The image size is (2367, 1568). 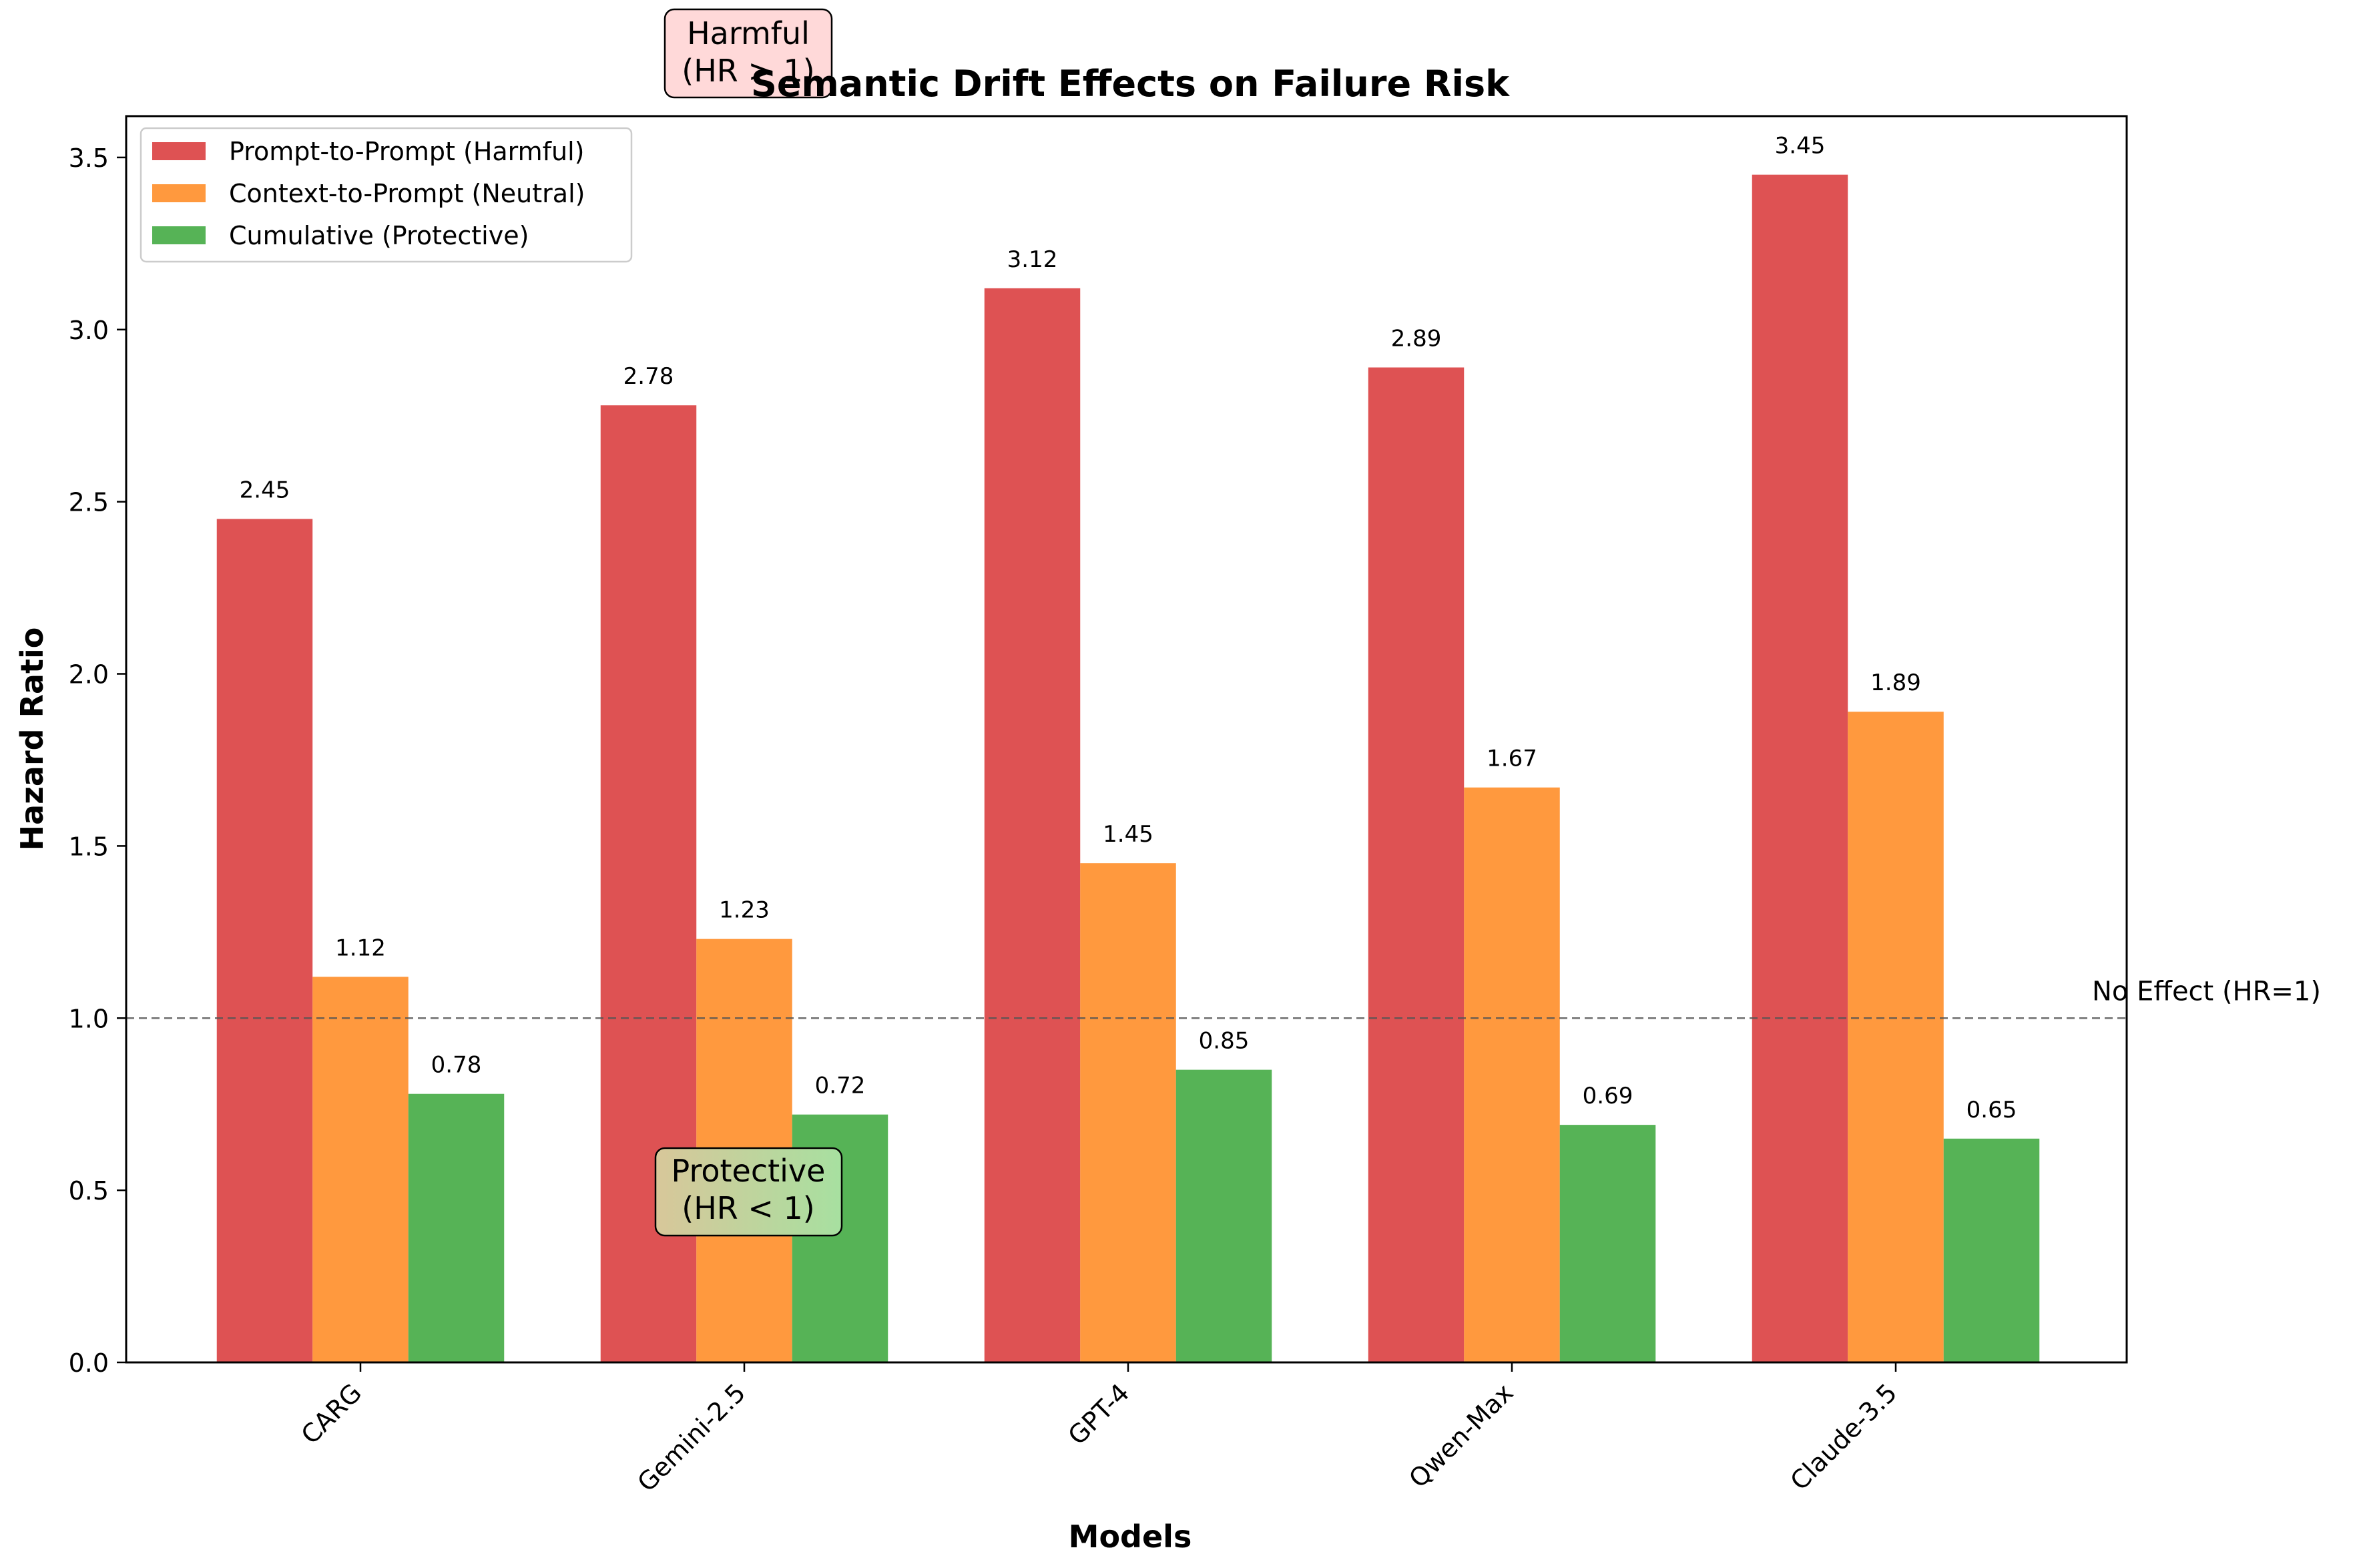 I want to click on x-tick-label: Claude-3.5, so click(x=1844, y=1437).